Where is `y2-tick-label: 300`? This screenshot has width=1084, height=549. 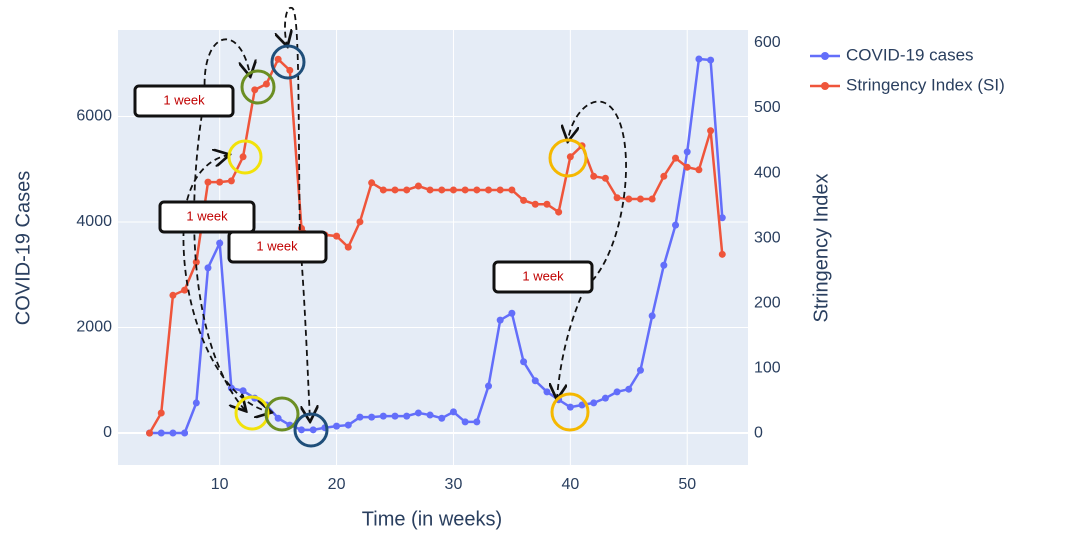 y2-tick-label: 300 is located at coordinates (767, 237).